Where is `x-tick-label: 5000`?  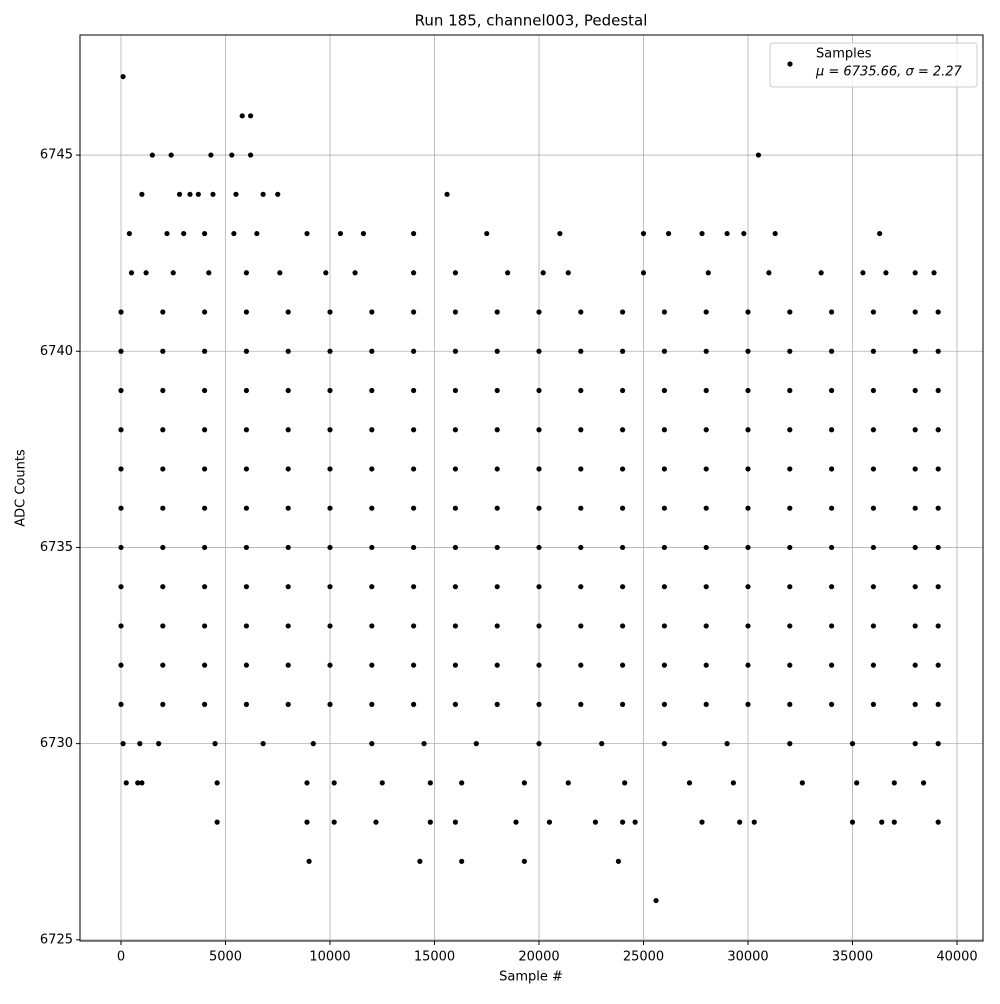
x-tick-label: 5000 is located at coordinates (225, 957).